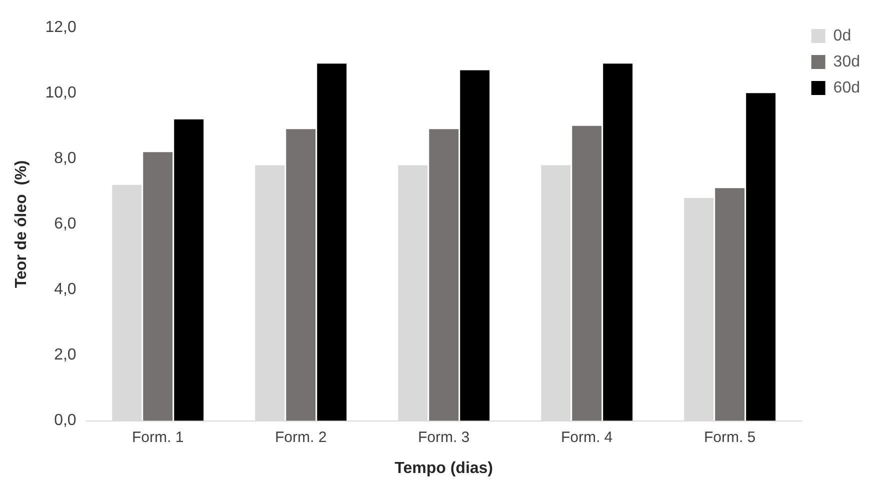  What do you see at coordinates (65, 421) in the screenshot?
I see `y-tick-label: 0,0` at bounding box center [65, 421].